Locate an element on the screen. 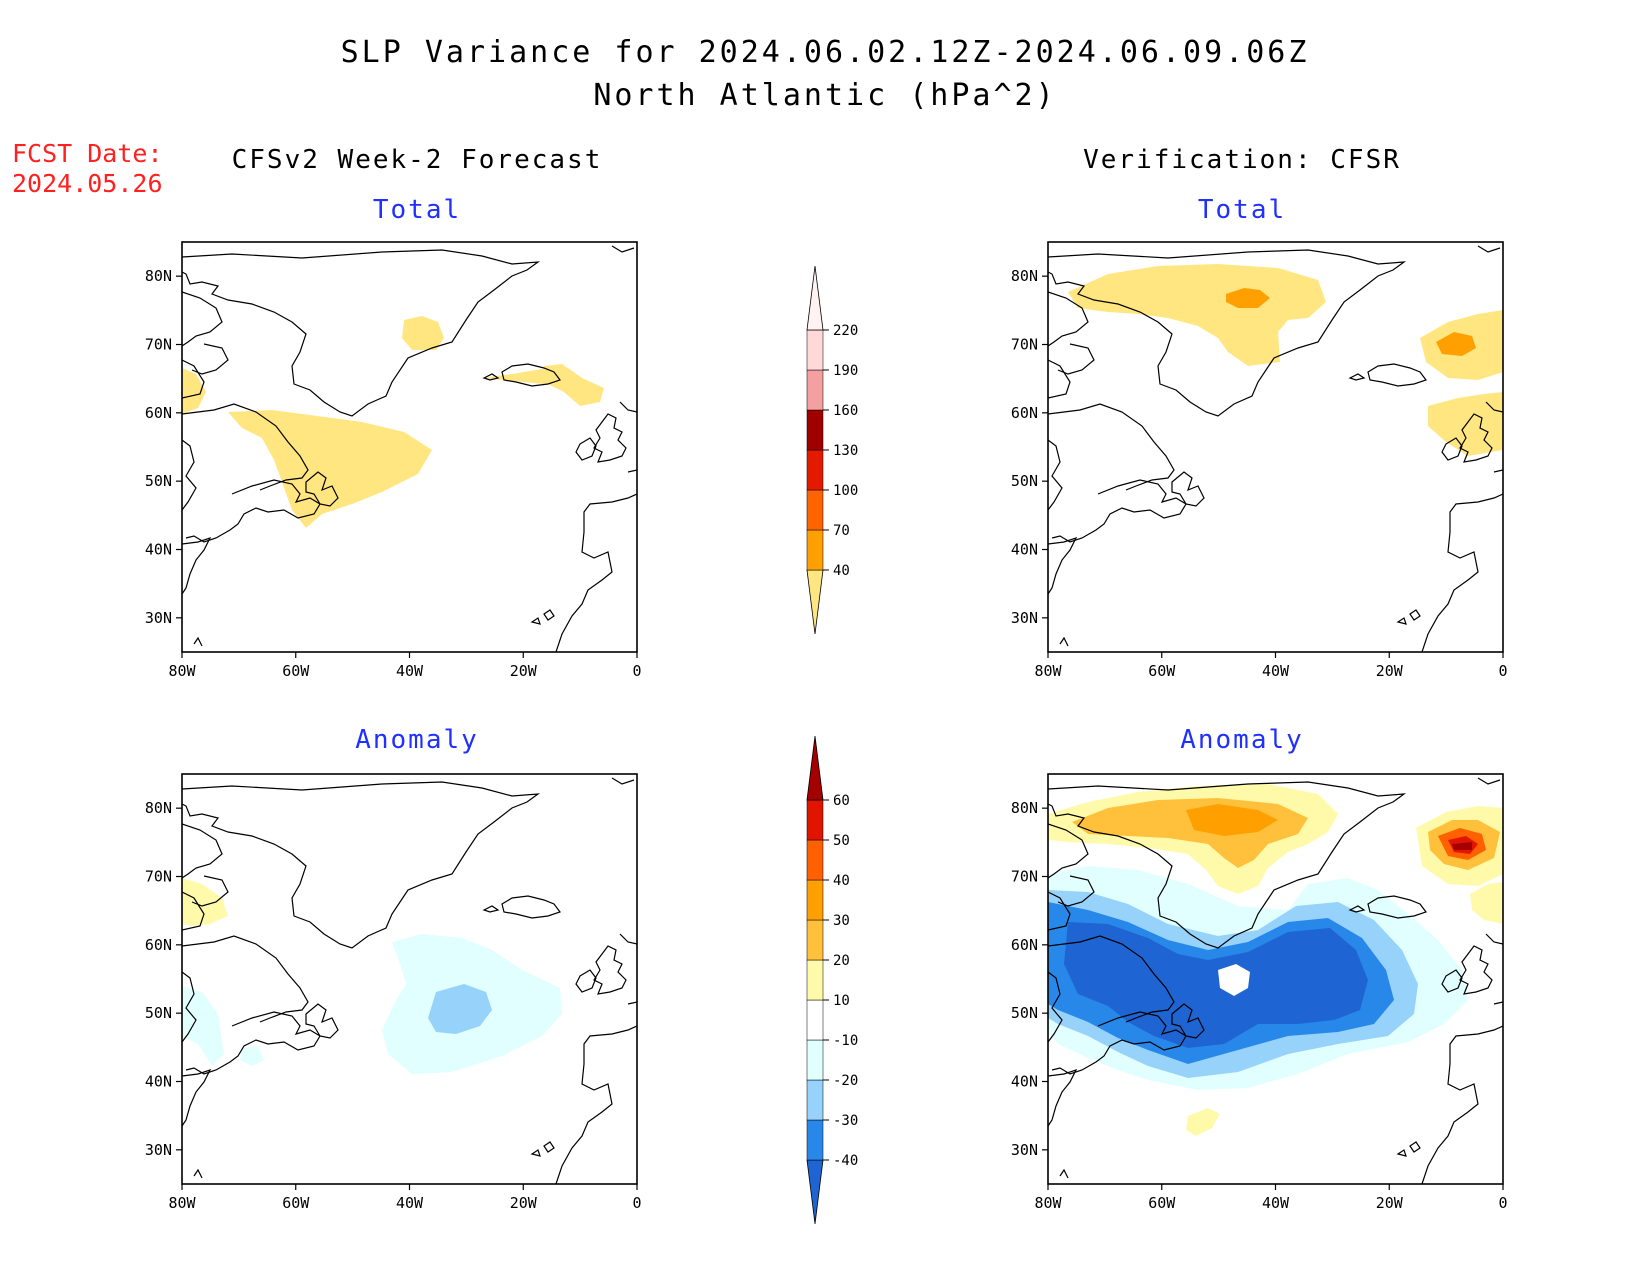  anomaly-colorbar-swatch-upper is located at coordinates (815, 768).